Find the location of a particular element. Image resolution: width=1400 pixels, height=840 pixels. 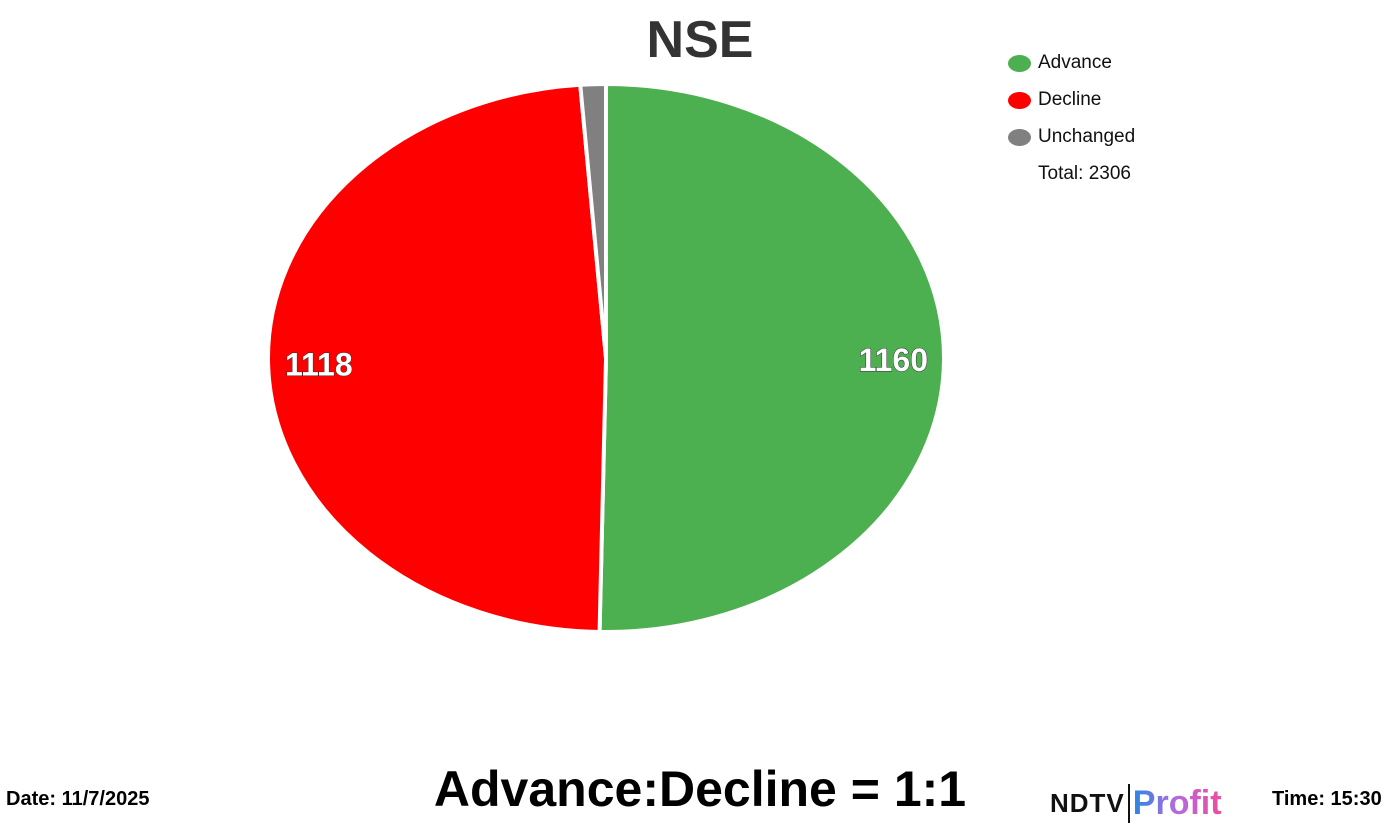

ratio-label: Advance:Decline = 1:1 is located at coordinates (700, 789).